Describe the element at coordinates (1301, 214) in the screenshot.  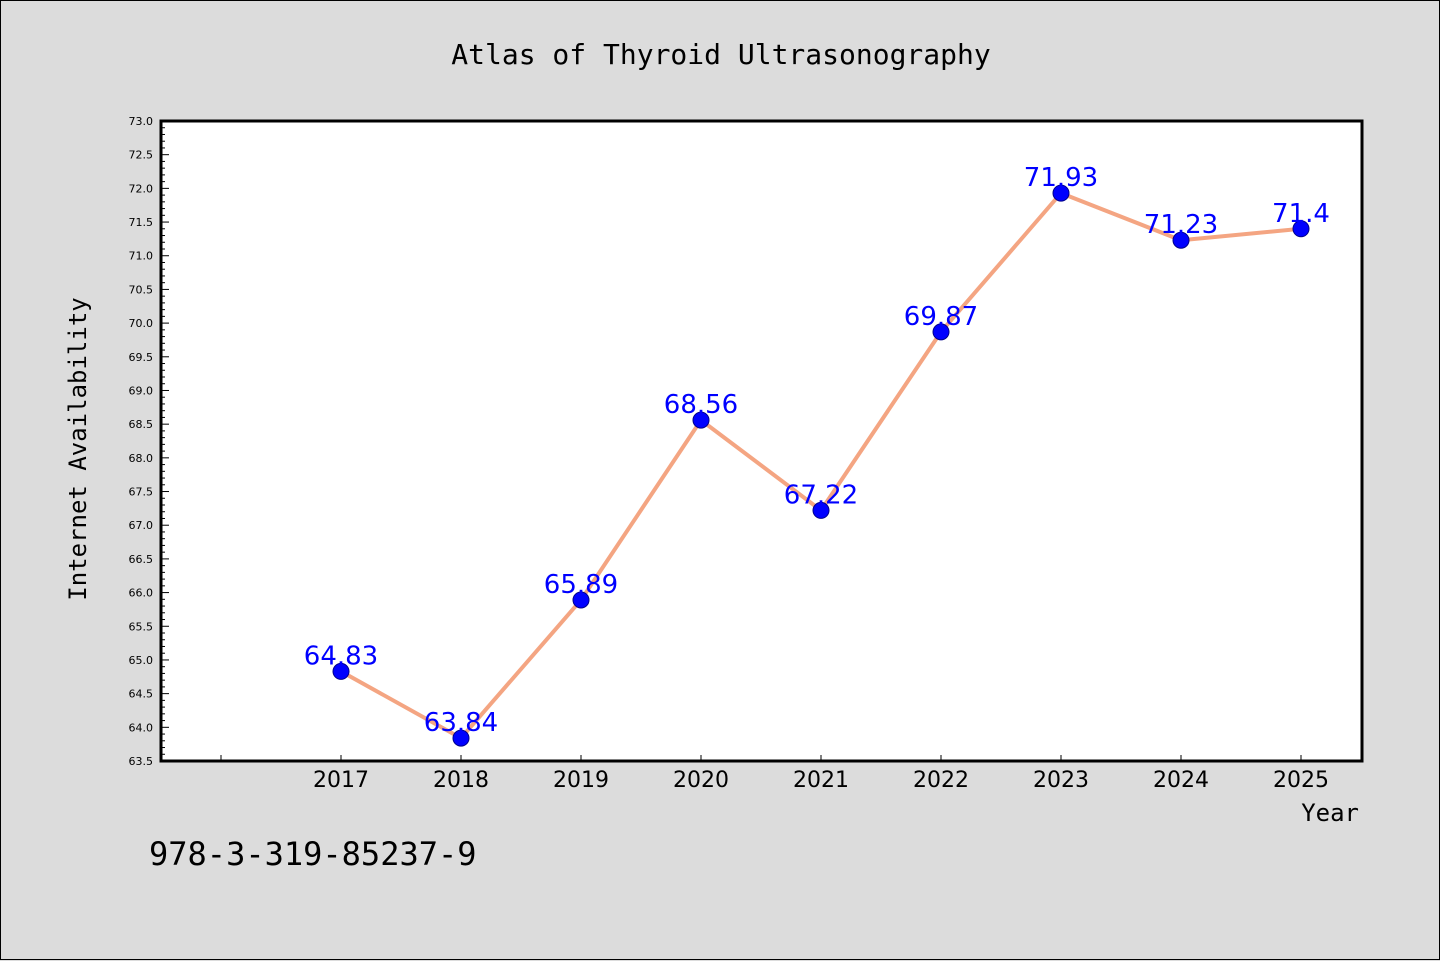
I see `data-label: 71.4` at that location.